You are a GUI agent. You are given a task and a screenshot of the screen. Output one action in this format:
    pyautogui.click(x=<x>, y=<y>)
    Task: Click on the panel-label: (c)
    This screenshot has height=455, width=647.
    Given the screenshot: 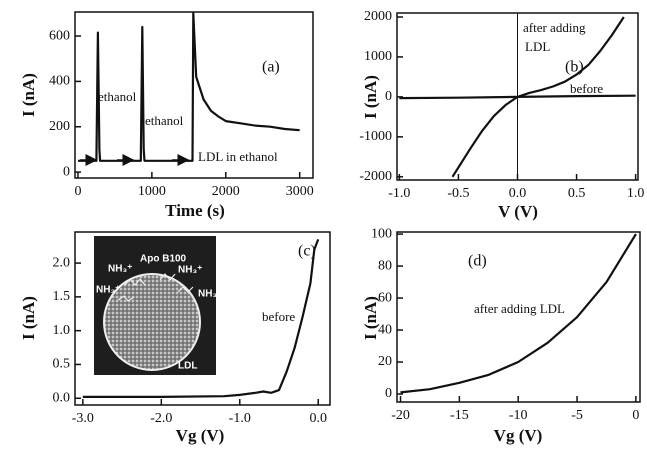 What is the action you would take?
    pyautogui.click(x=307, y=251)
    